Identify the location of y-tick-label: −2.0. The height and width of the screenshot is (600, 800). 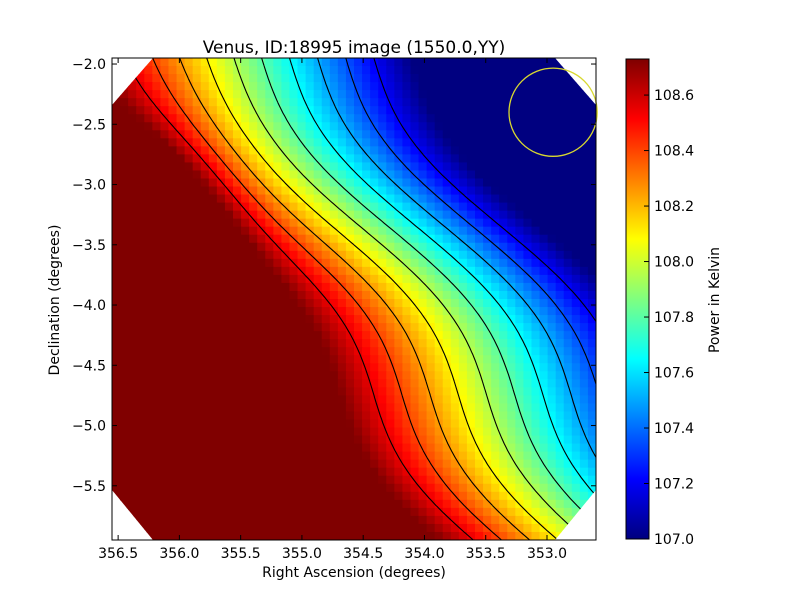
(89, 65).